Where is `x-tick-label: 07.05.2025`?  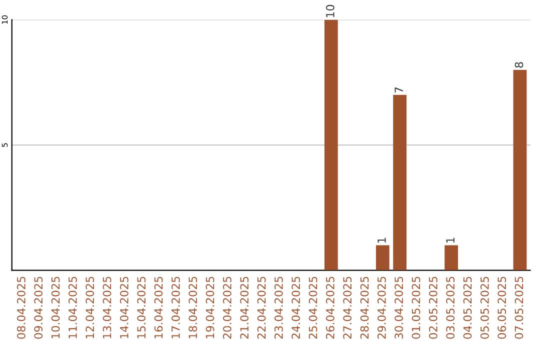
x-tick-label: 07.05.2025 is located at coordinates (519, 307).